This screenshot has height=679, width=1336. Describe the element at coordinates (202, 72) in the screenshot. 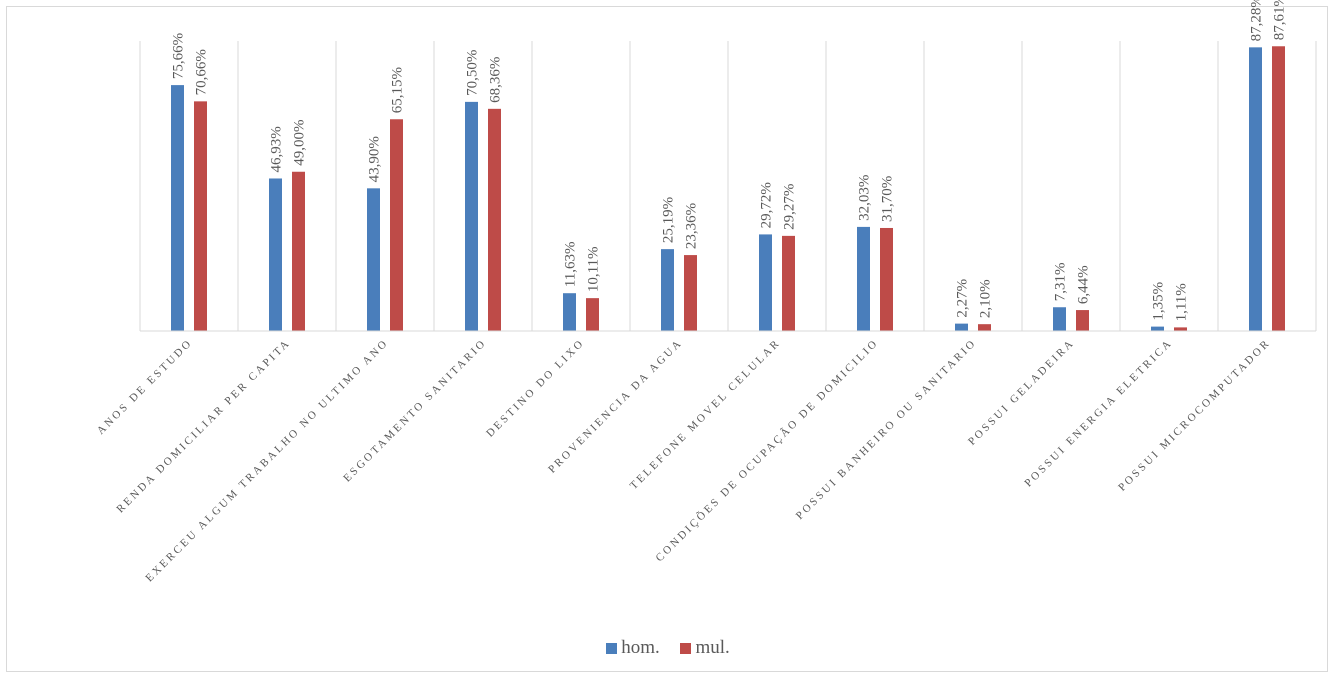

I see `data-label: 70,66%` at that location.